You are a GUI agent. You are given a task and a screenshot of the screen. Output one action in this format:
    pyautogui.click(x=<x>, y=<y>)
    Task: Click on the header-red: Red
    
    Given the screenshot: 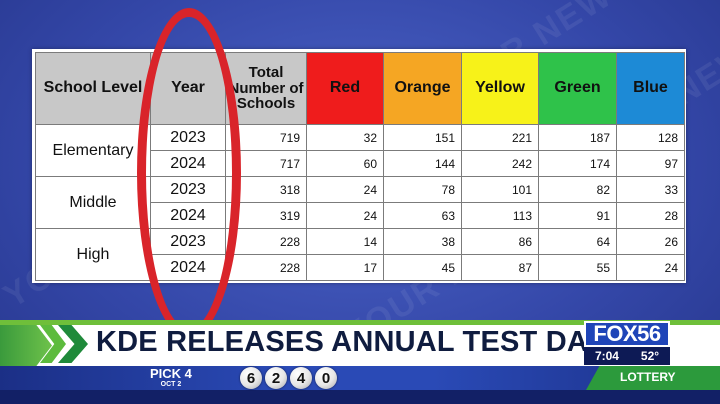 What is the action you would take?
    pyautogui.click(x=345, y=88)
    